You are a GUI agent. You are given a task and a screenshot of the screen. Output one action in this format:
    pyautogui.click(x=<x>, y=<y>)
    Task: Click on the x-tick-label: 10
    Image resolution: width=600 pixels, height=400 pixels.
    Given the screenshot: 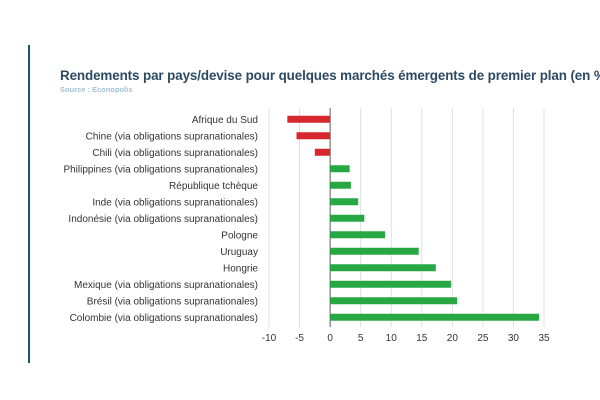 What is the action you would take?
    pyautogui.click(x=392, y=338)
    